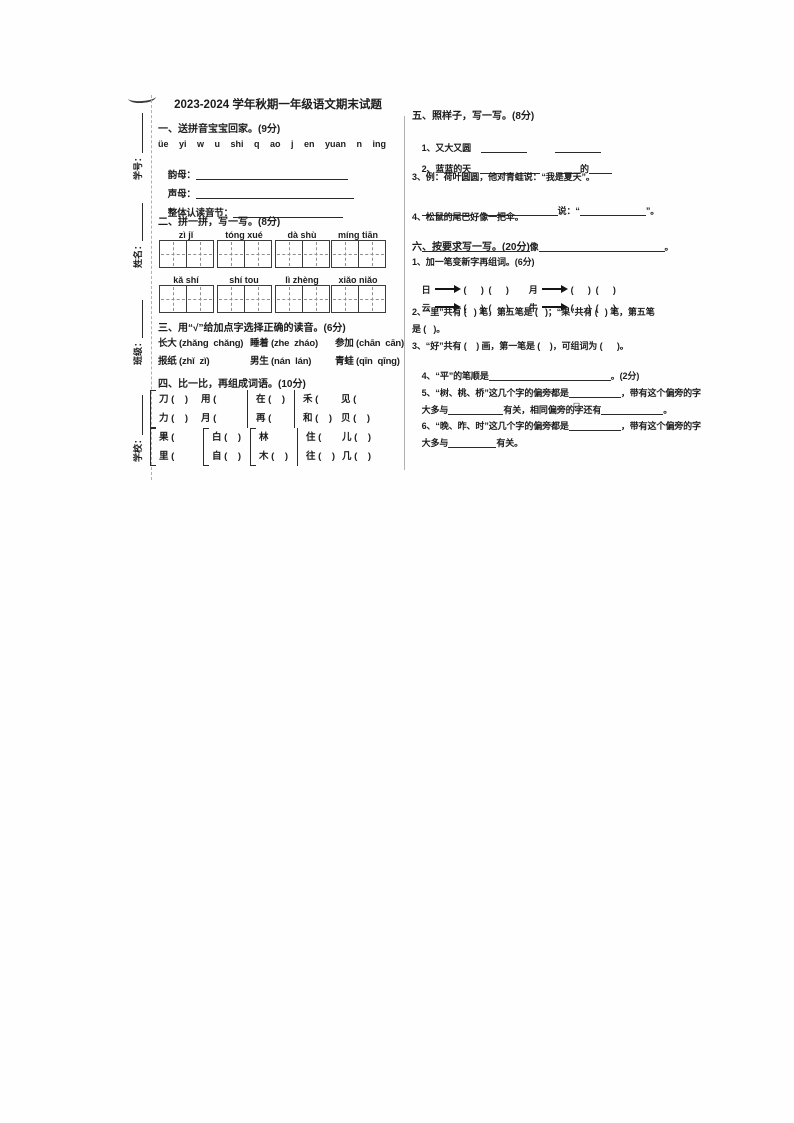  I want to click on q1-zhengti-line: 整体认读音节：, so click(250, 213).